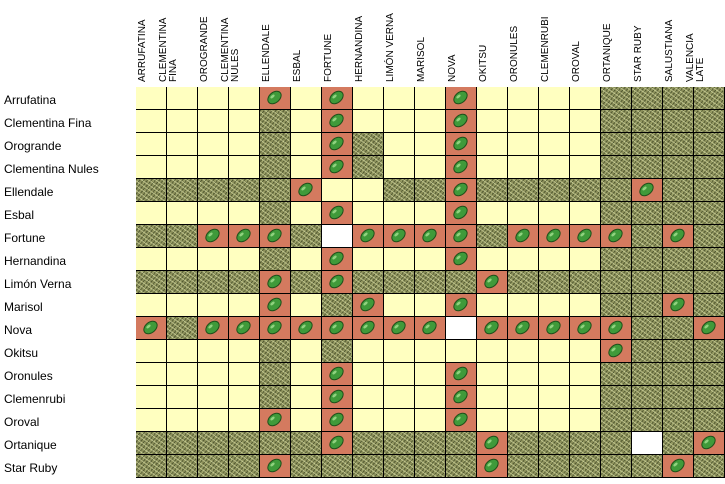 The image size is (725, 484). I want to click on row-label: Oronules, so click(28, 376).